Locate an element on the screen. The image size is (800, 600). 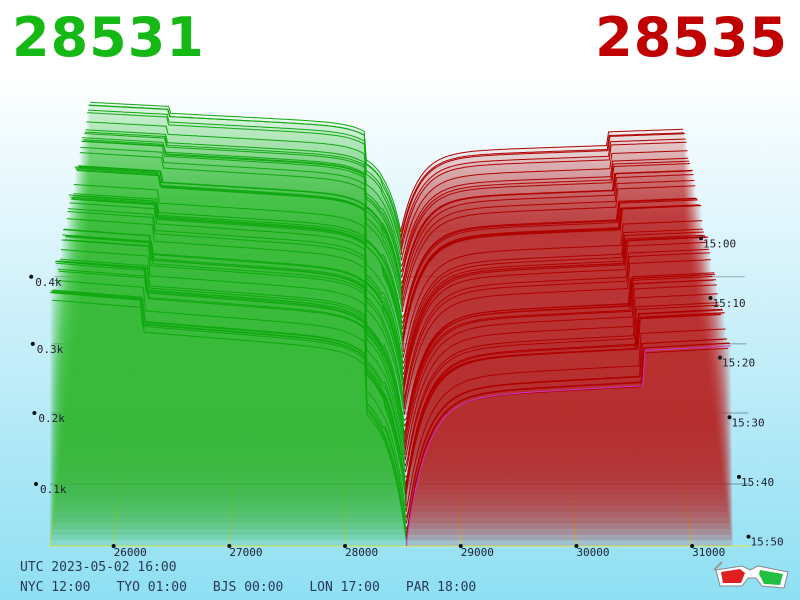
time-tick-label: 15:20 is located at coordinates (738, 363).